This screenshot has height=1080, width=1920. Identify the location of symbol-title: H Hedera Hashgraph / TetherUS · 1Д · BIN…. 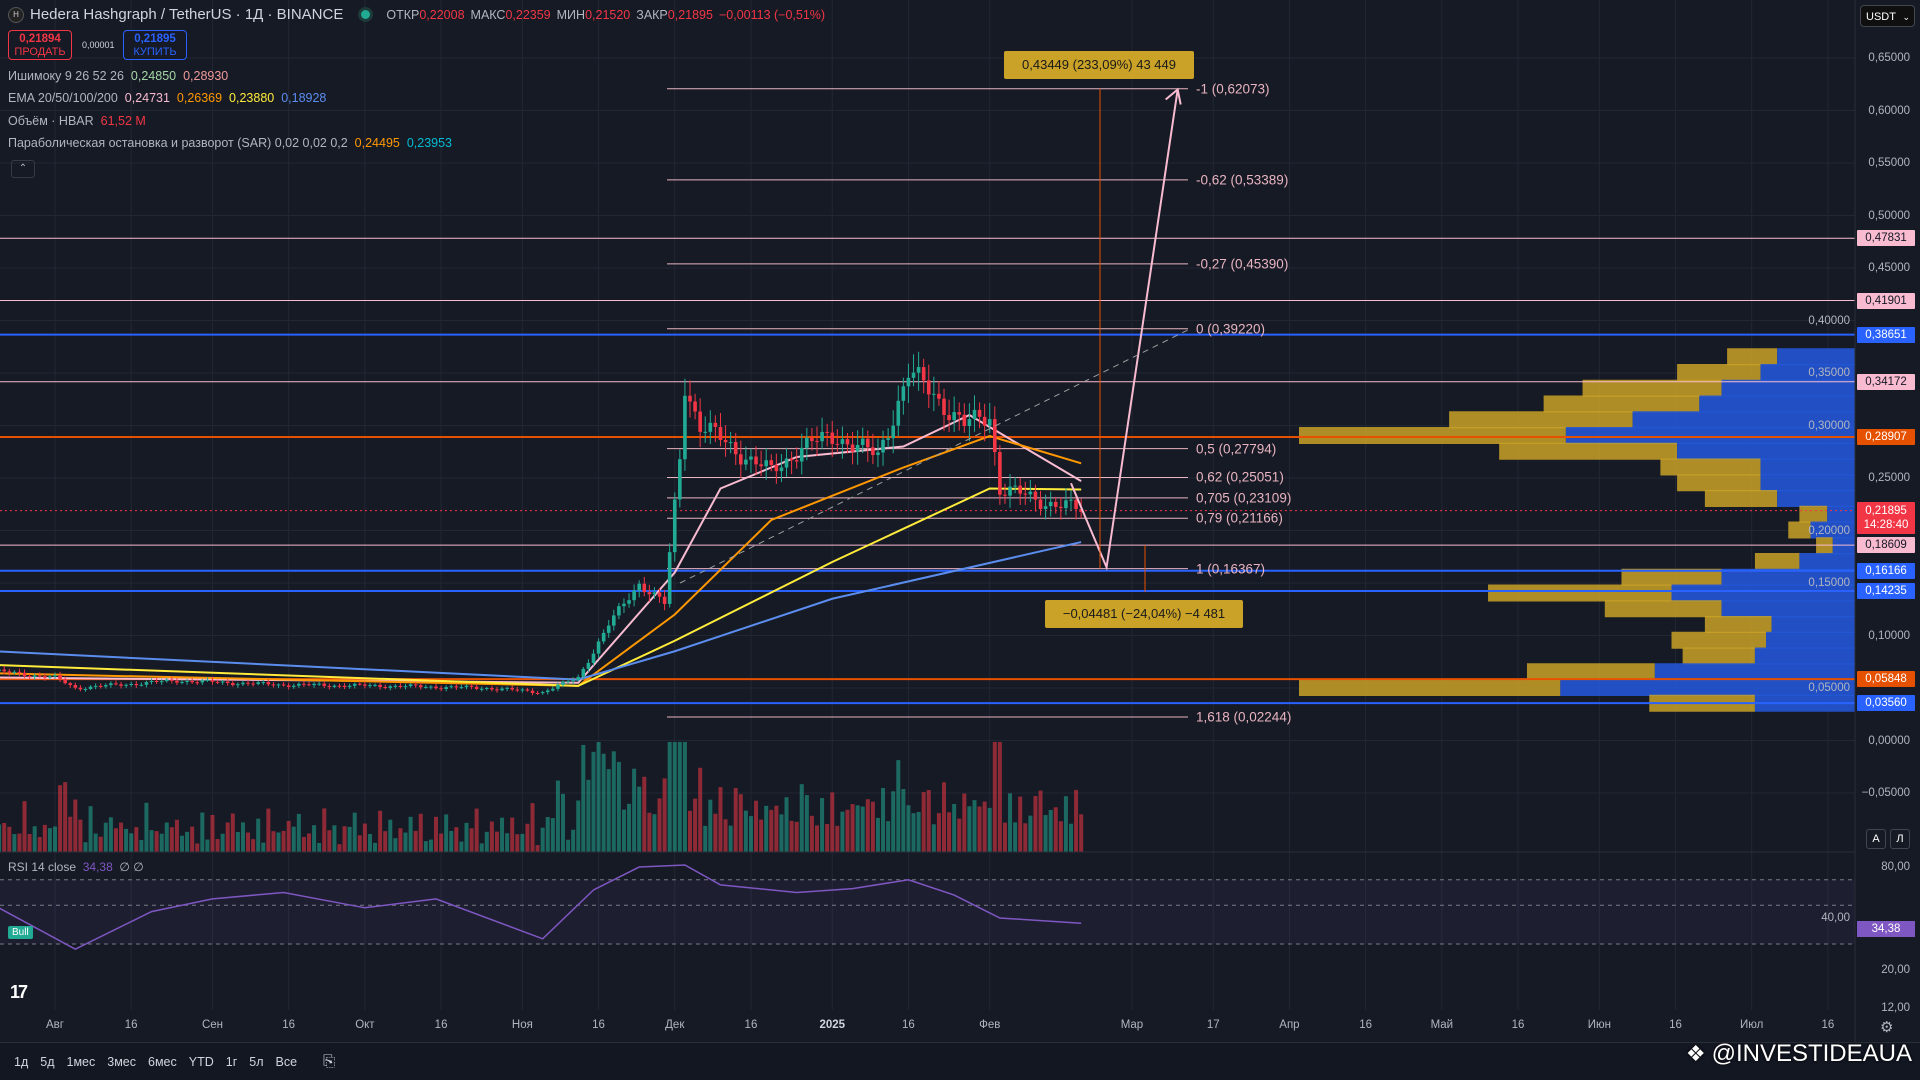
(419, 14).